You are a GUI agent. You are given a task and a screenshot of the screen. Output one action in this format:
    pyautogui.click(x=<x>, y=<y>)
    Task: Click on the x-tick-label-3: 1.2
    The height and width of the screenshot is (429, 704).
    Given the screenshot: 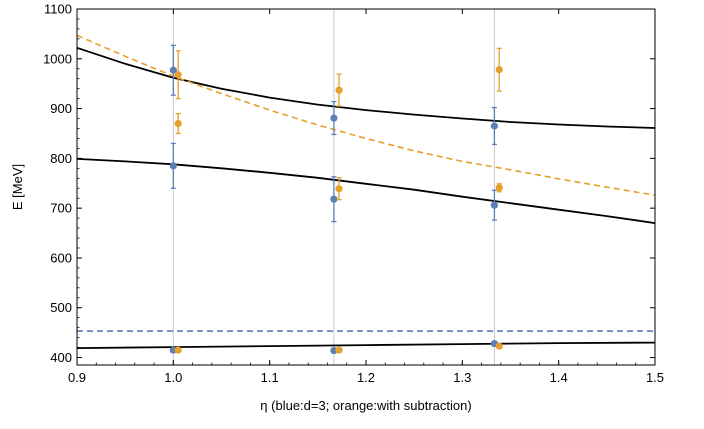 What is the action you would take?
    pyautogui.click(x=366, y=377)
    